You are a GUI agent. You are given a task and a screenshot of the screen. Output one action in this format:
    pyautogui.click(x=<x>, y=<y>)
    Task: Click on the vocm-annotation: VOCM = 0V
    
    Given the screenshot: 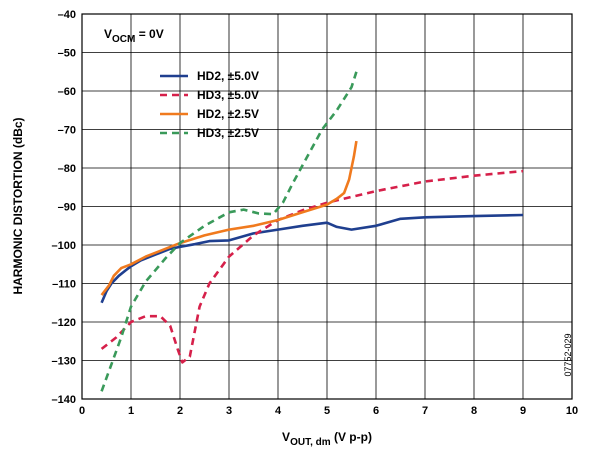 What is the action you would take?
    pyautogui.click(x=134, y=36)
    